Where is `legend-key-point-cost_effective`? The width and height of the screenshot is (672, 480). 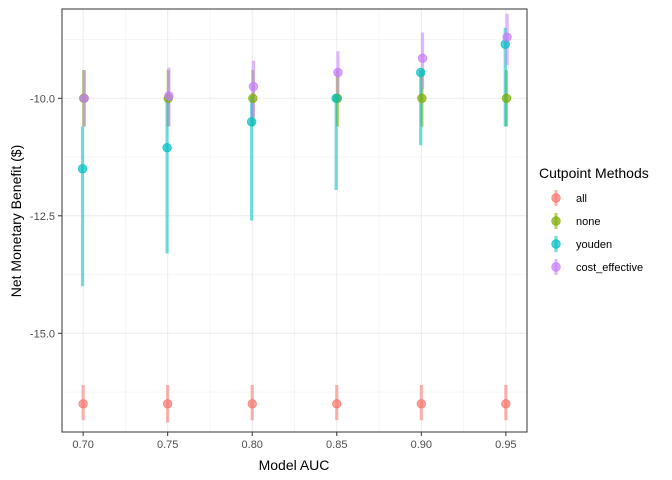
legend-key-point-cost_effective is located at coordinates (556, 267).